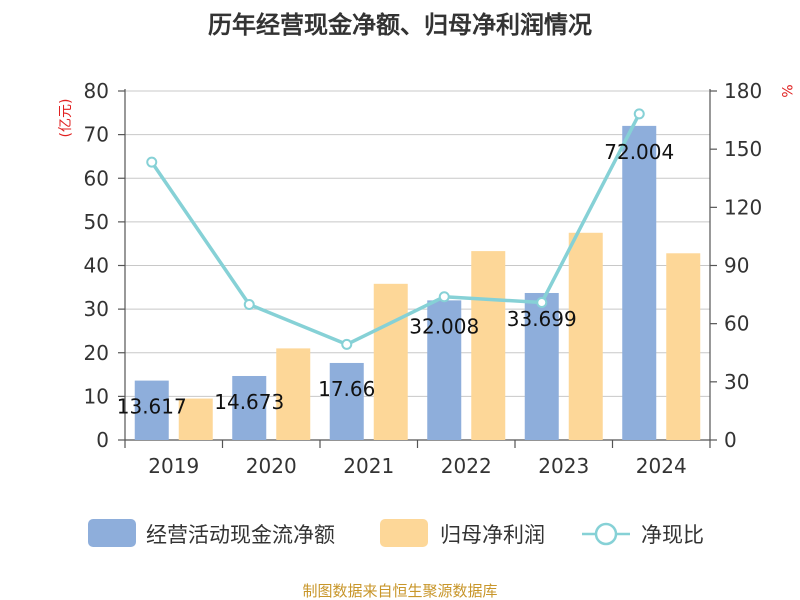 This screenshot has height=600, width=800. I want to click on legend-item-net-profit: 归母净利润, so click(462, 533).